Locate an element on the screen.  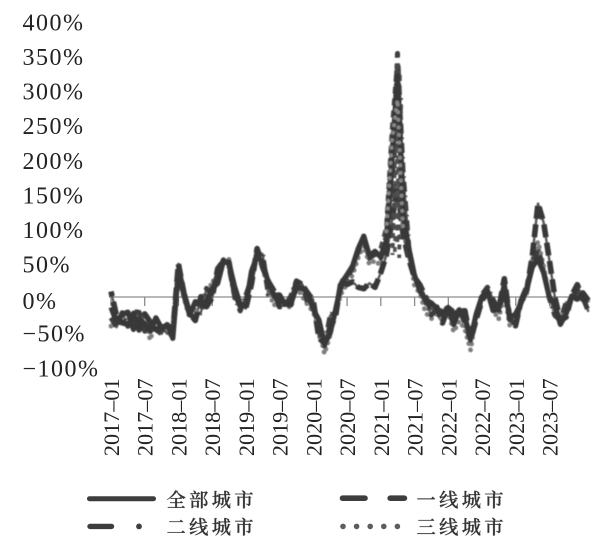
svg-text: 2018–01 is located at coordinates (179, 417).